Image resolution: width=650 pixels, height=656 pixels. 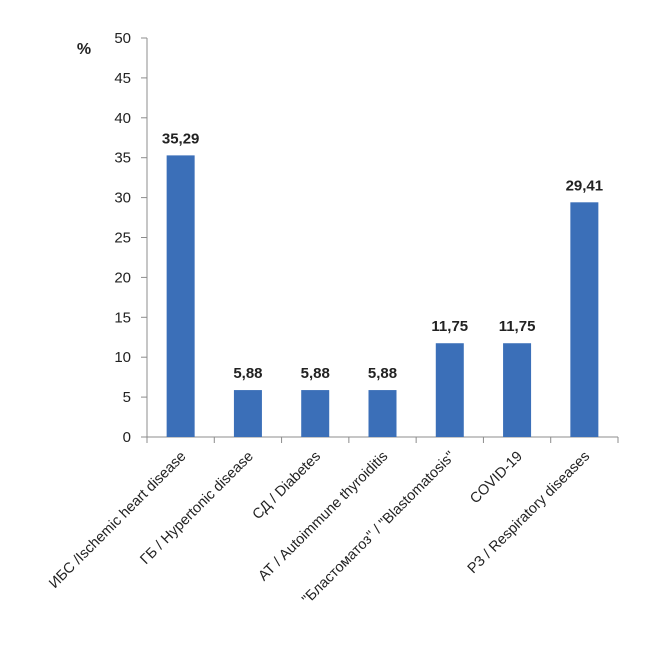 What do you see at coordinates (585, 185) in the screenshot?
I see `bar-data-label: 29,41` at bounding box center [585, 185].